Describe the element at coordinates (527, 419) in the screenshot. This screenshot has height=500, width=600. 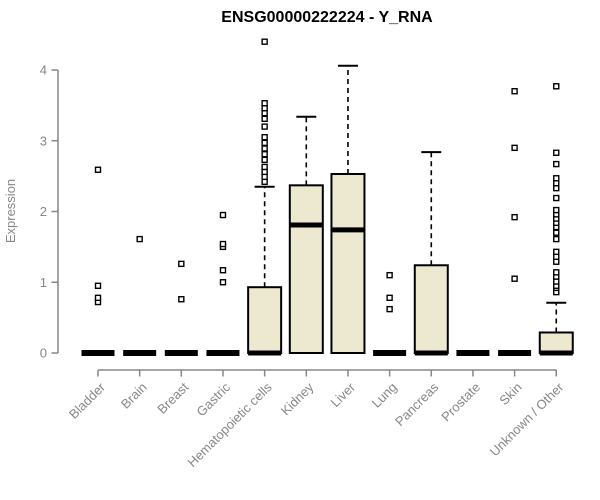
I see `x-category-label: Unknown / Other` at that location.